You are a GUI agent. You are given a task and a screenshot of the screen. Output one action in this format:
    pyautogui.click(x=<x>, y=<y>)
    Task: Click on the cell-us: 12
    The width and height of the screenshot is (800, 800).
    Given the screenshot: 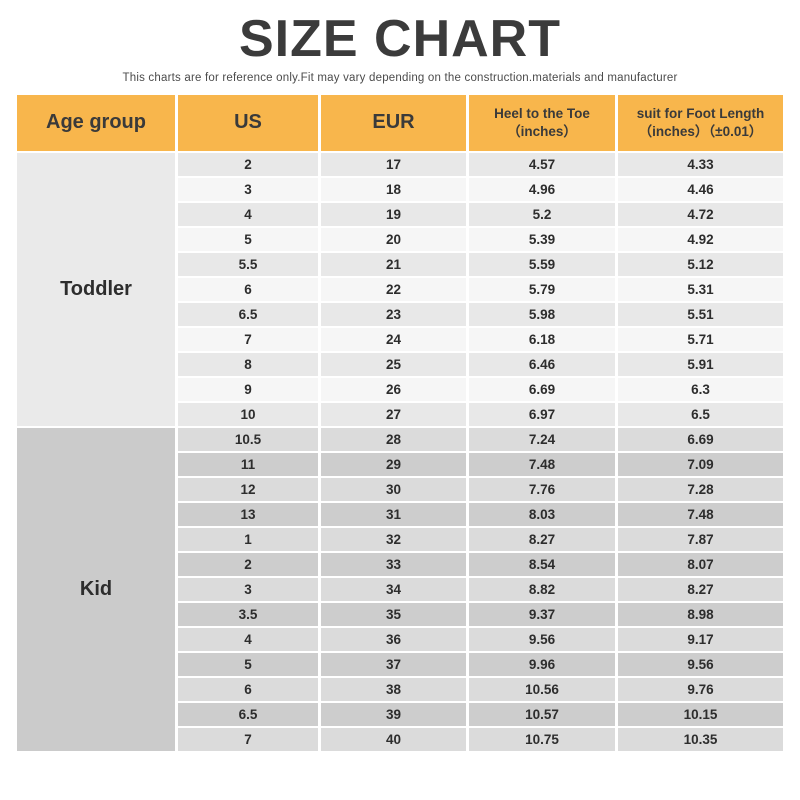 What is the action you would take?
    pyautogui.click(x=248, y=489)
    